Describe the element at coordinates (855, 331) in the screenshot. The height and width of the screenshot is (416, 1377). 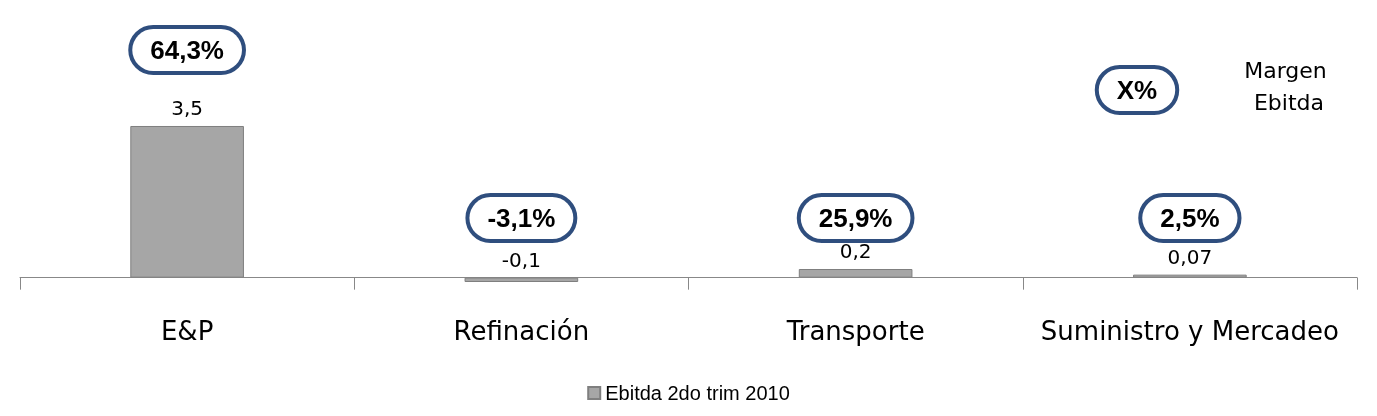
I see `x-tick-label: Transporte` at that location.